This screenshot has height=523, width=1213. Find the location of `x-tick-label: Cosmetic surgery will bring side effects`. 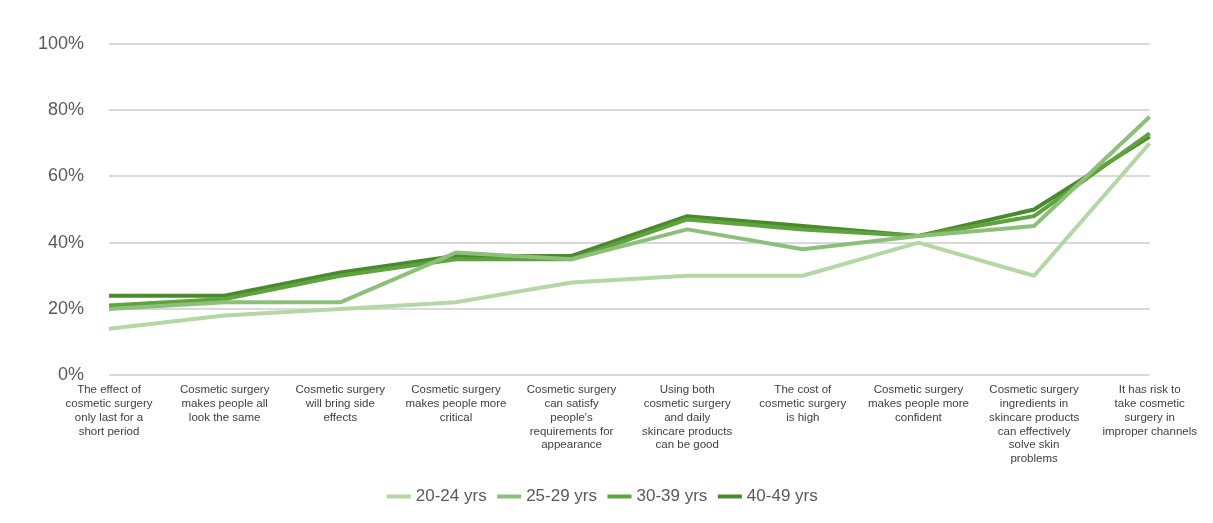

x-tick-label: Cosmetic surgery will bring side effects is located at coordinates (340, 403).